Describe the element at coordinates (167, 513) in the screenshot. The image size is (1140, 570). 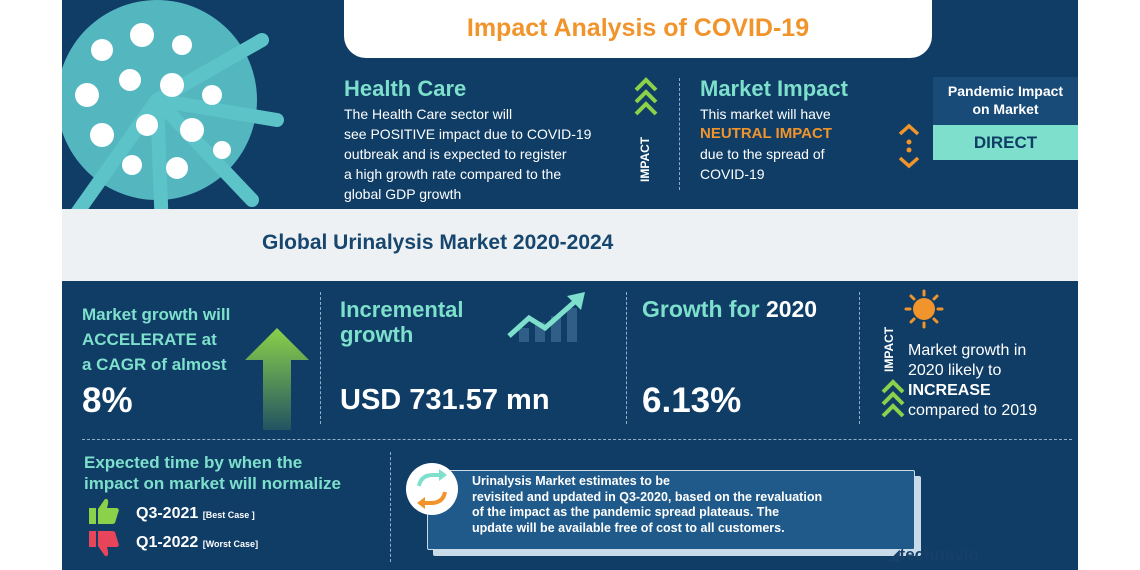
I see `best-case-quarter: Q3-2021` at that location.